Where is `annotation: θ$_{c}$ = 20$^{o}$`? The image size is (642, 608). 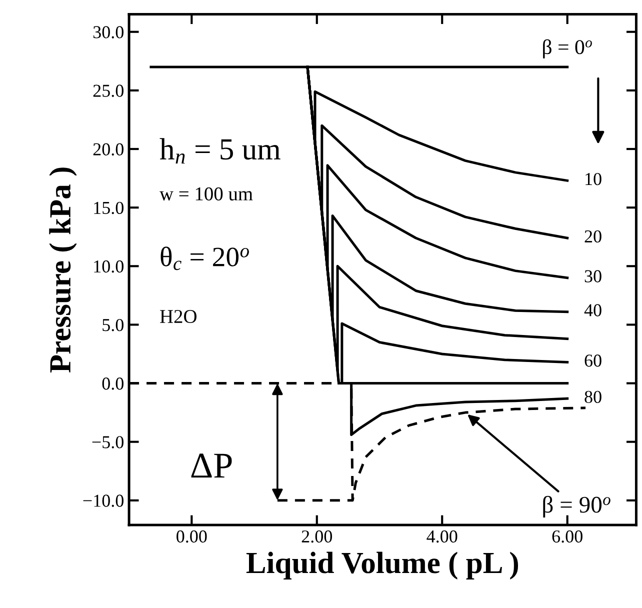 annotation: θ$_{c}$ = 20$^{o}$ is located at coordinates (204, 258).